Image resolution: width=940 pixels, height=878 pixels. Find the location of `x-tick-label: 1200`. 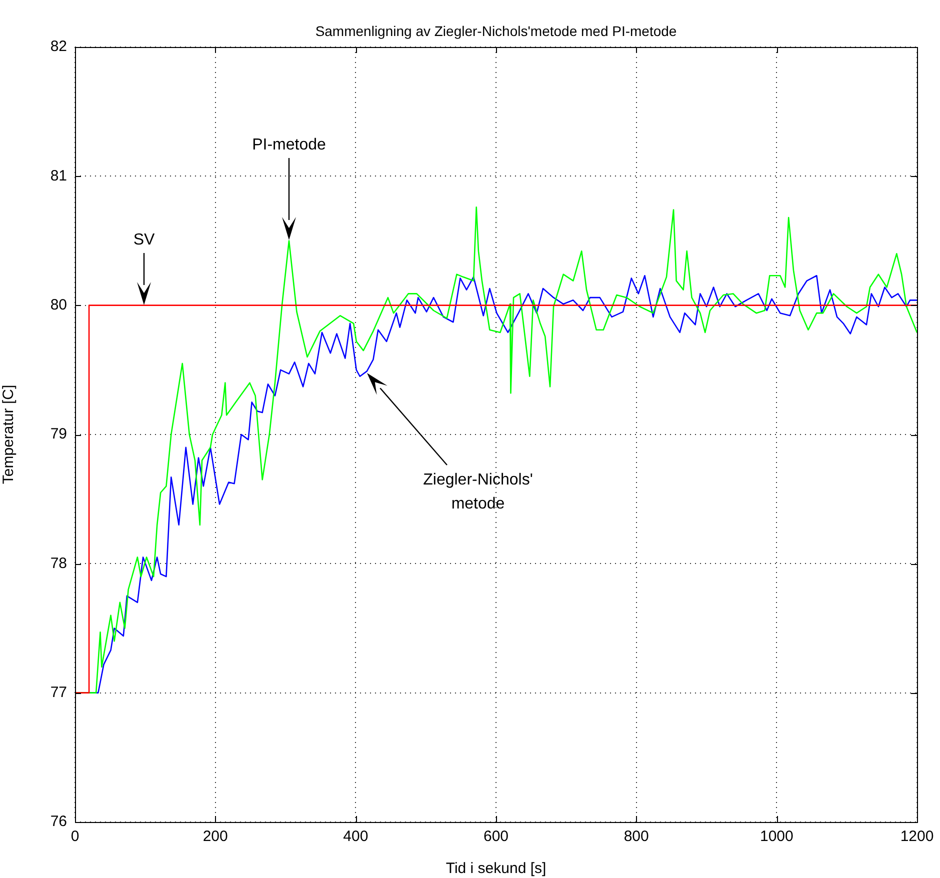

x-tick-label: 1200 is located at coordinates (917, 837).